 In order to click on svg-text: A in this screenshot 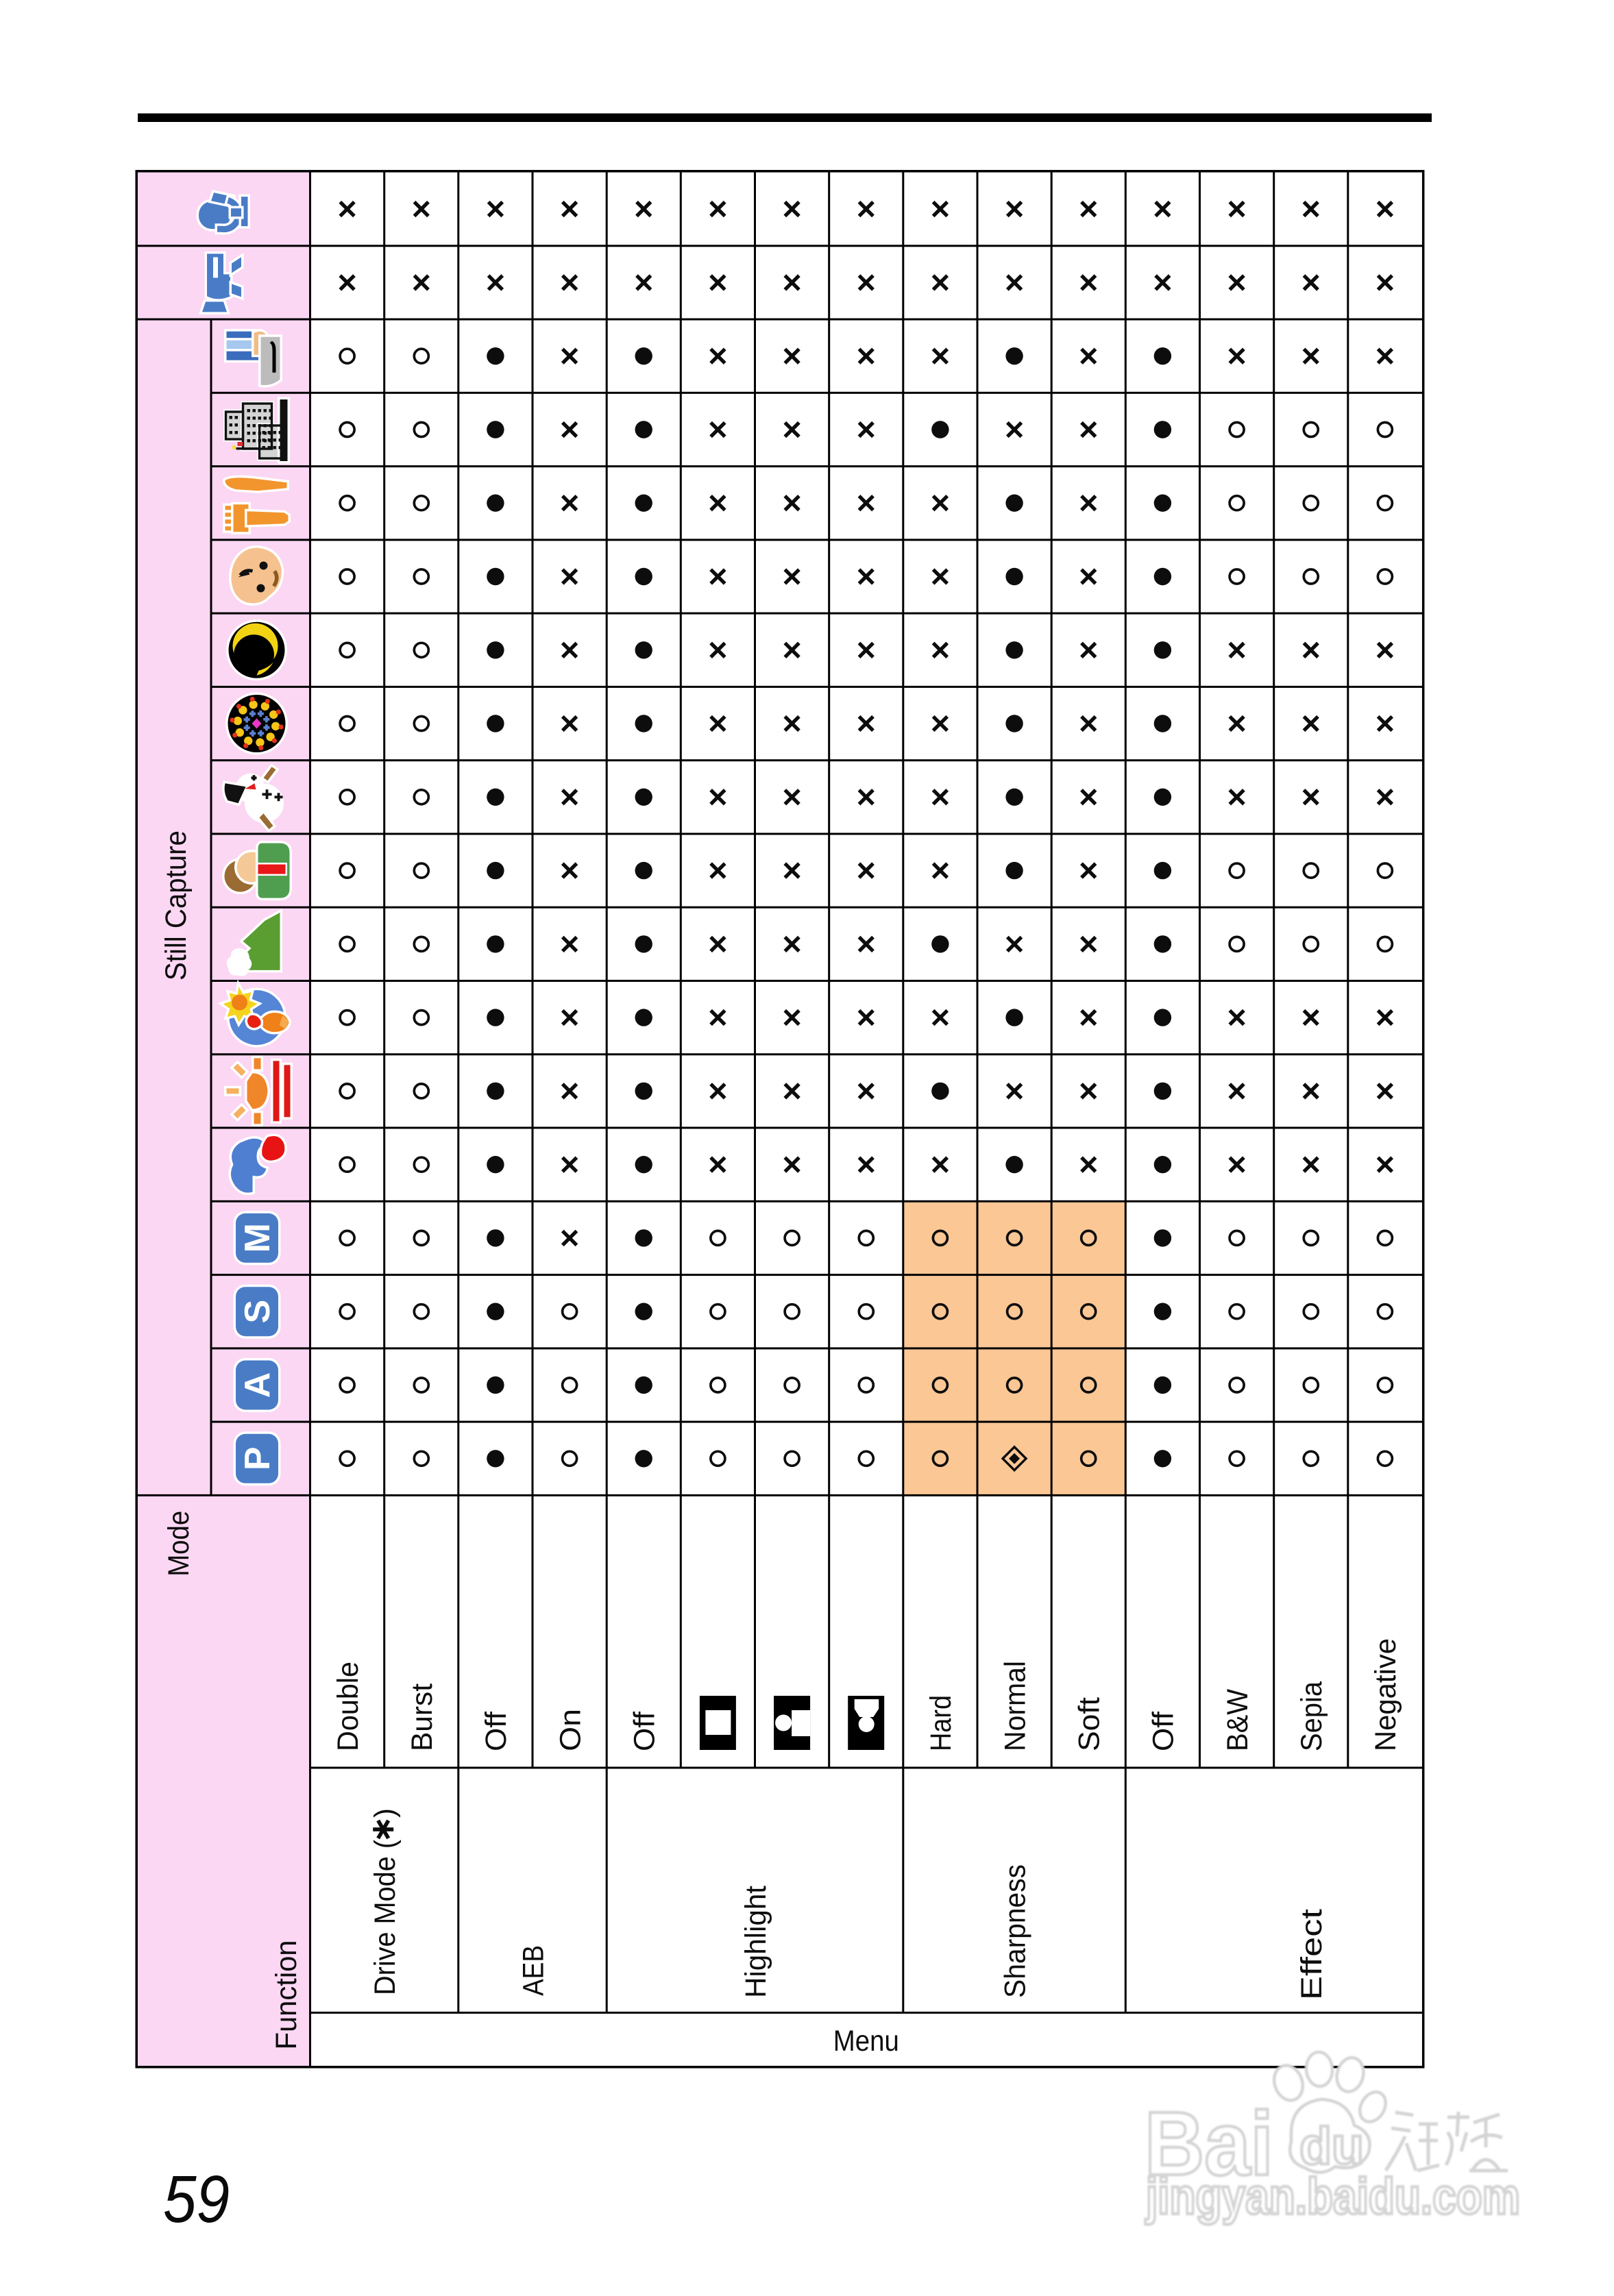, I will do `click(258, 1385)`.